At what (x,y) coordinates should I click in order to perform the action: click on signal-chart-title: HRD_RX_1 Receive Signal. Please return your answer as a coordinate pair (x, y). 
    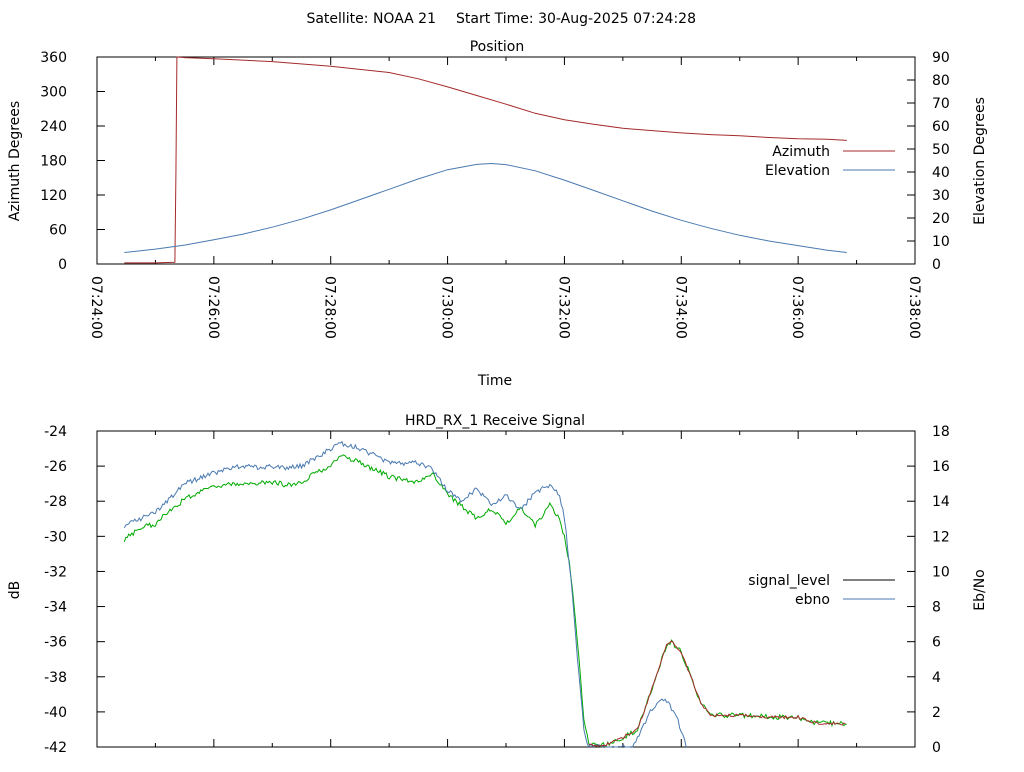
    Looking at the image, I should click on (495, 421).